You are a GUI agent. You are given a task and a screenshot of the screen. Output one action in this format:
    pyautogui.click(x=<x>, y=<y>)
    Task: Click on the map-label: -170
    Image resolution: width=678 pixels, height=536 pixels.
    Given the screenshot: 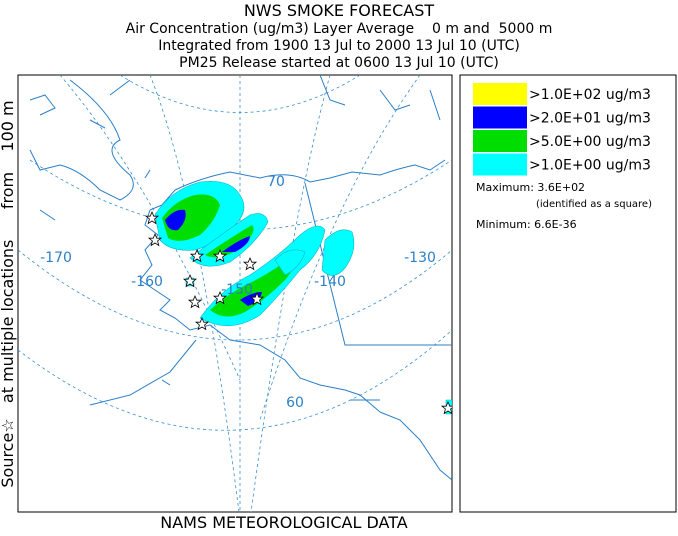 What is the action you would take?
    pyautogui.click(x=56, y=258)
    